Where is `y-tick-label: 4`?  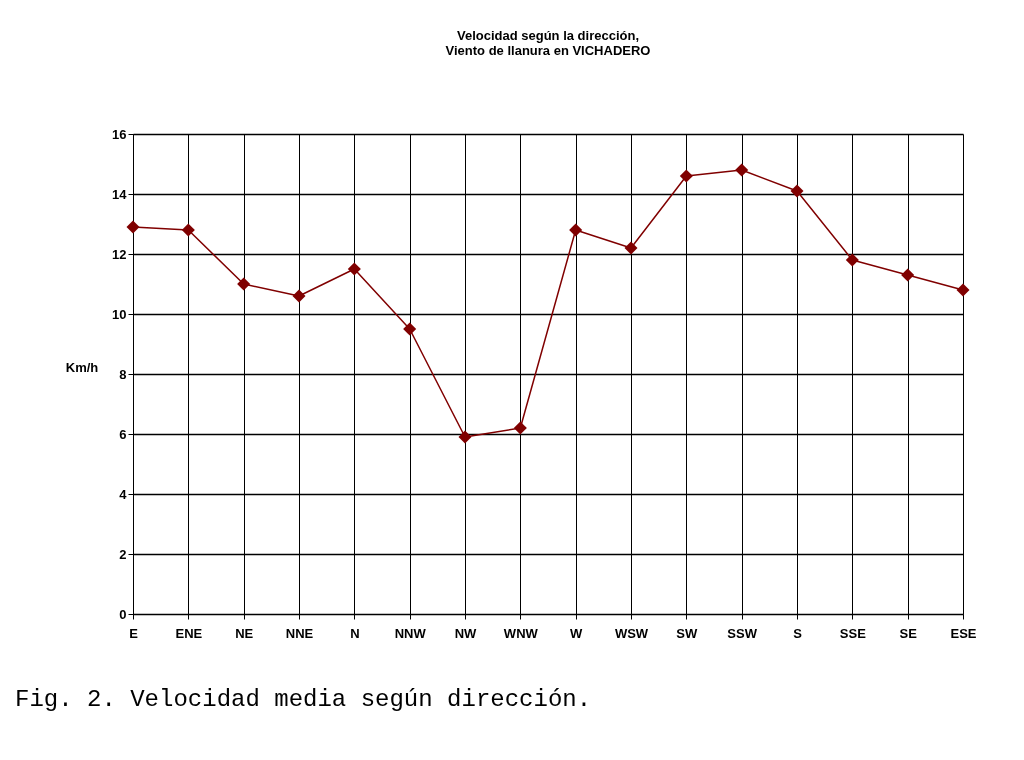
y-tick-label: 4 is located at coordinates (123, 494).